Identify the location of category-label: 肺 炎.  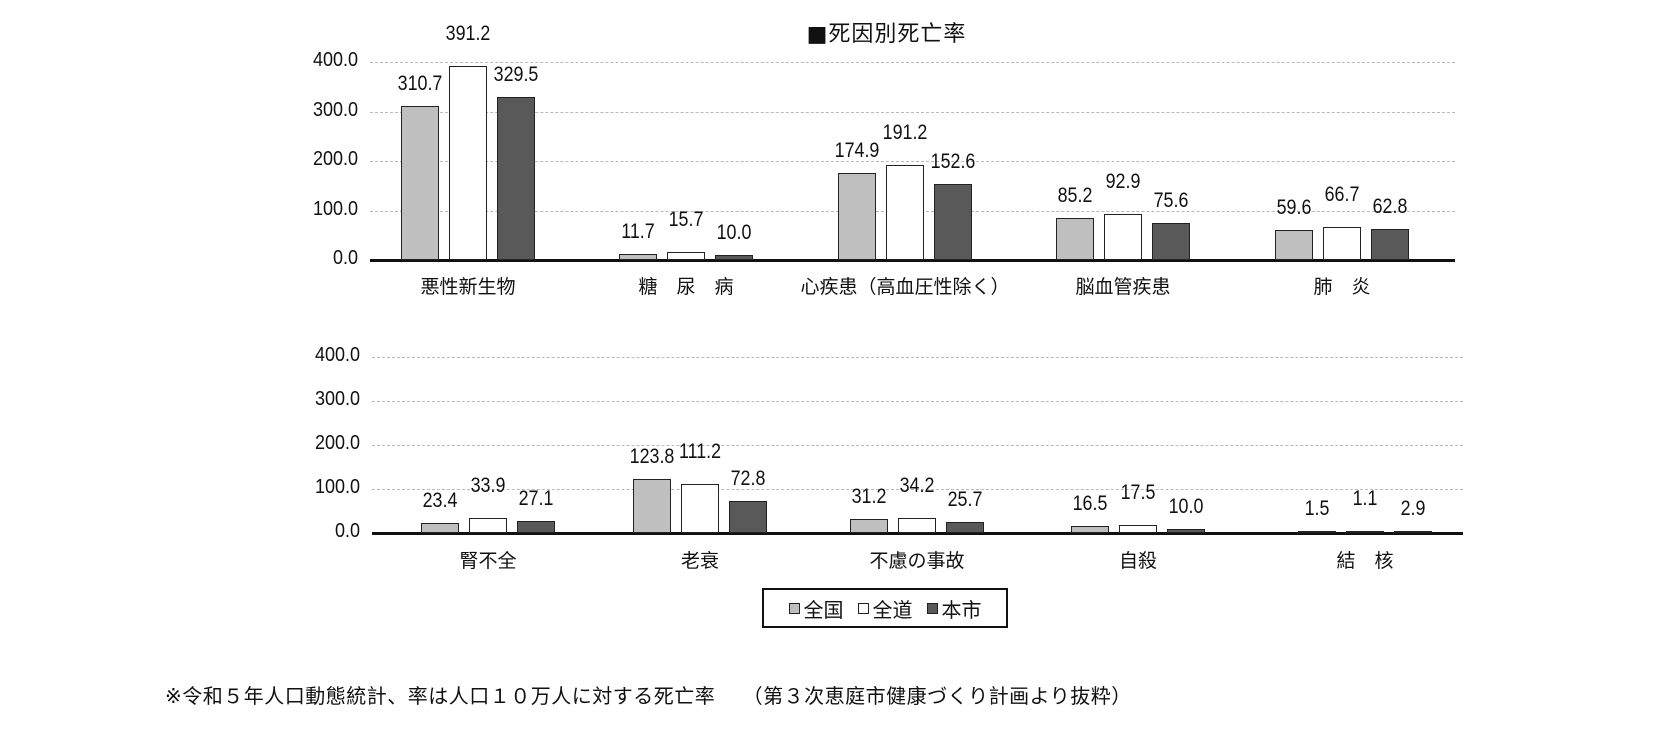
(1342, 287).